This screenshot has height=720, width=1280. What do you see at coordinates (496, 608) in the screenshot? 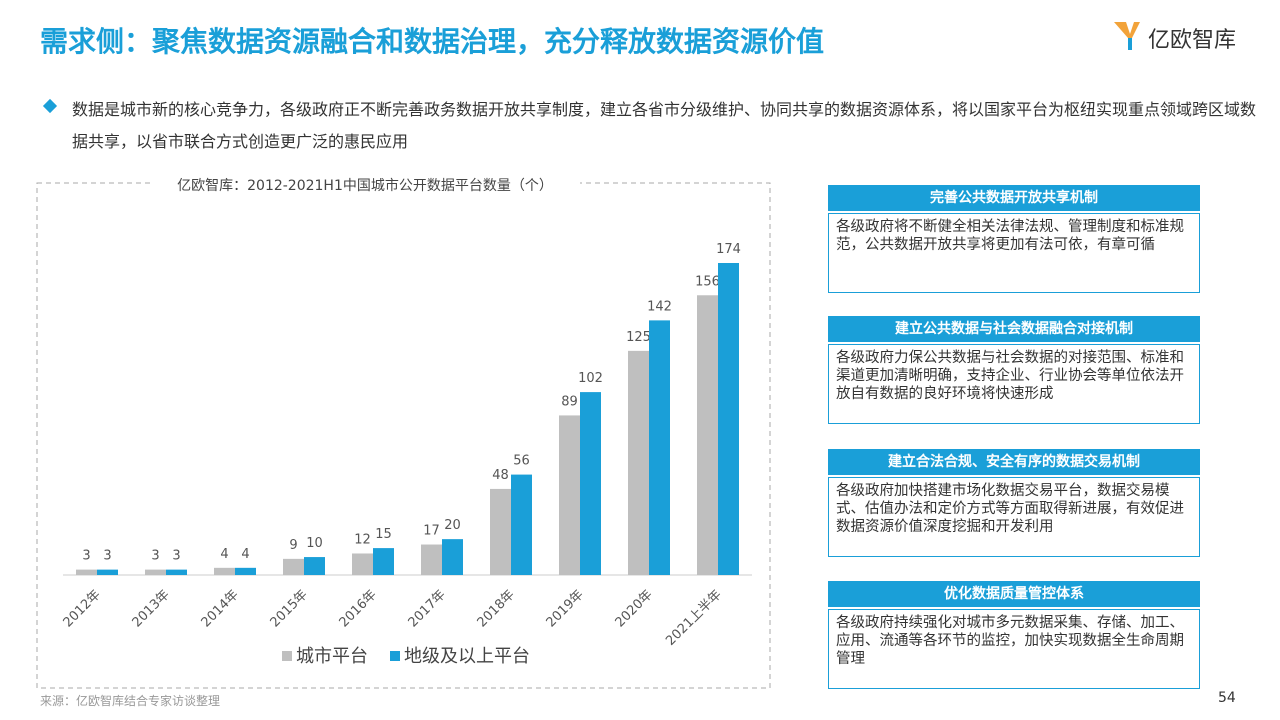
I see `x-tick-label: 2018年` at bounding box center [496, 608].